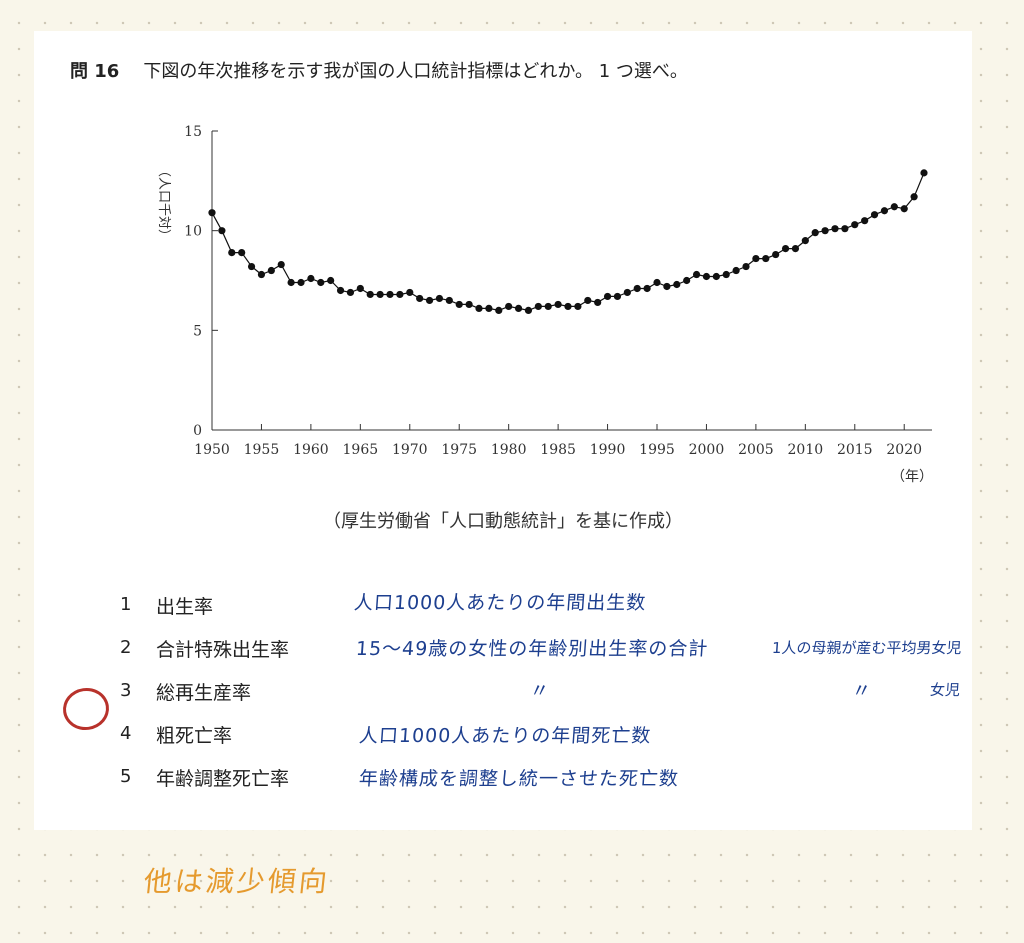 Image resolution: width=1024 pixels, height=943 pixels. What do you see at coordinates (509, 450) in the screenshot?
I see `x-tick-label: 1980` at bounding box center [509, 450].